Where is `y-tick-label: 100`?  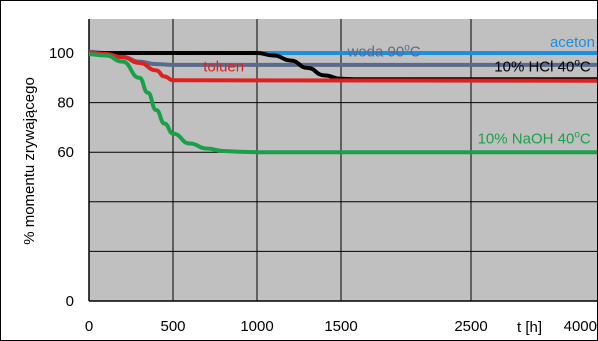
y-tick-label: 100 is located at coordinates (61, 53).